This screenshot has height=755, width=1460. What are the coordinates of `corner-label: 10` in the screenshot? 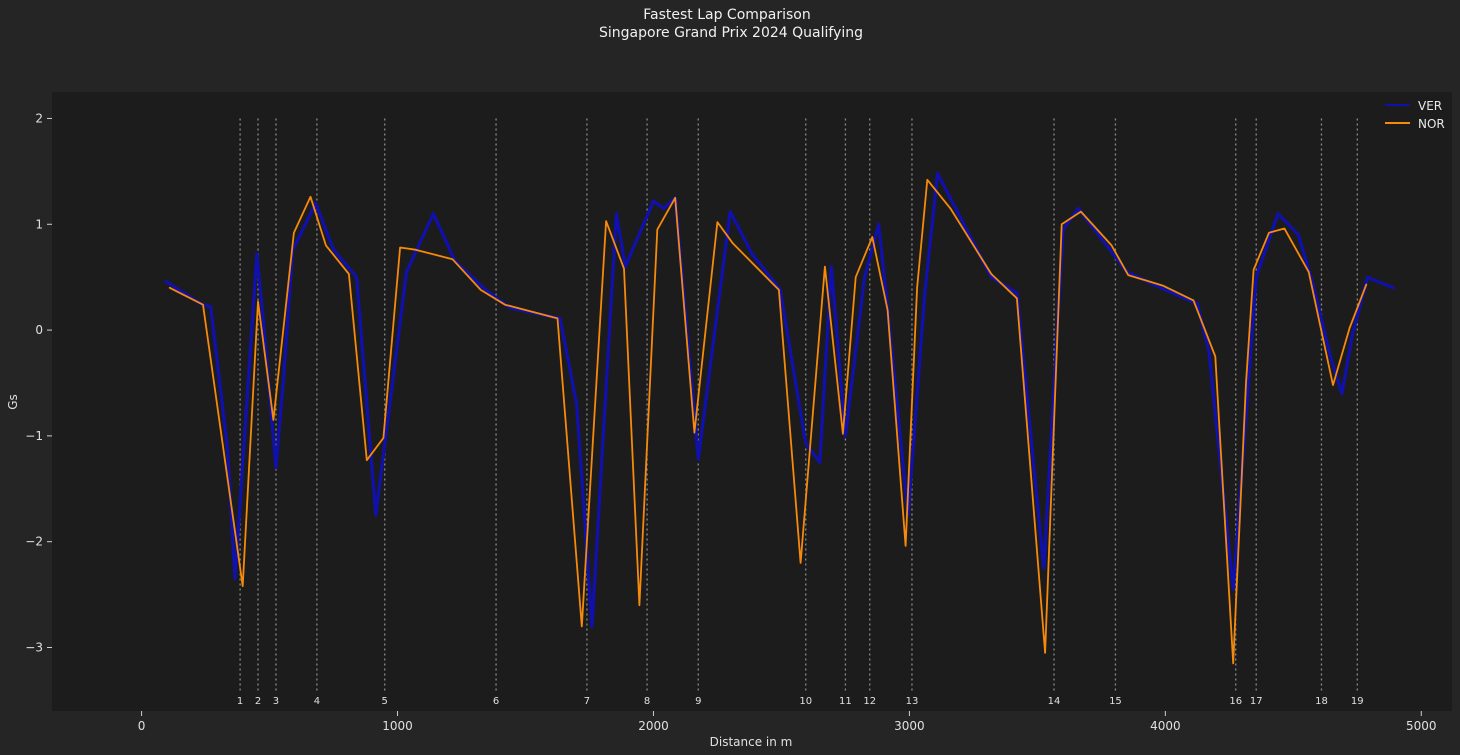 It's located at (805, 701).